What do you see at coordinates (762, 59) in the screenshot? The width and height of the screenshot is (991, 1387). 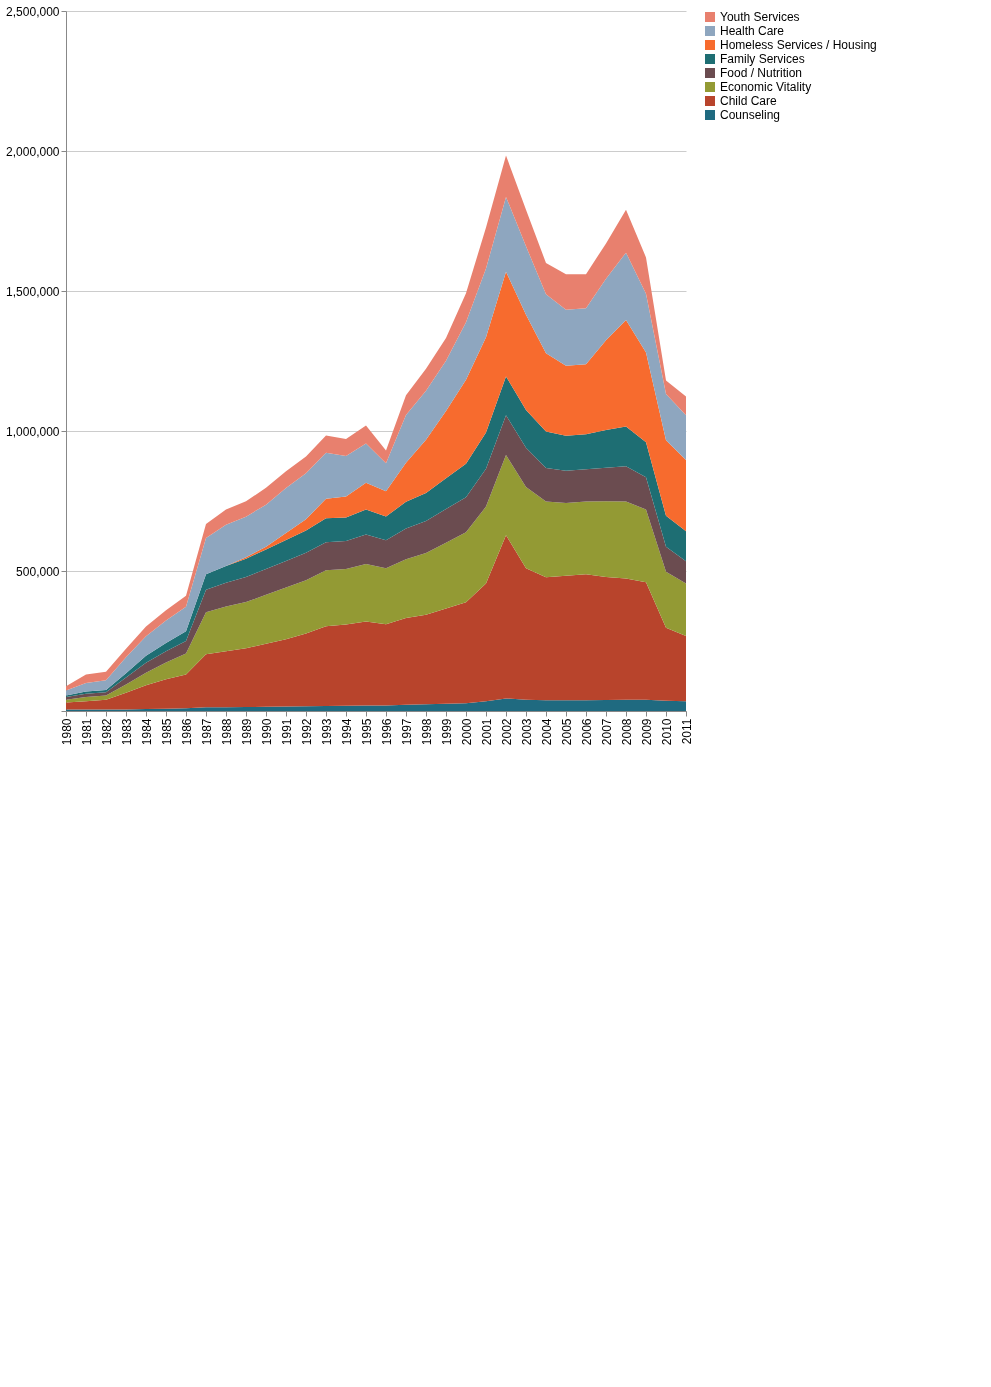 I see `legend-label: Family Services` at bounding box center [762, 59].